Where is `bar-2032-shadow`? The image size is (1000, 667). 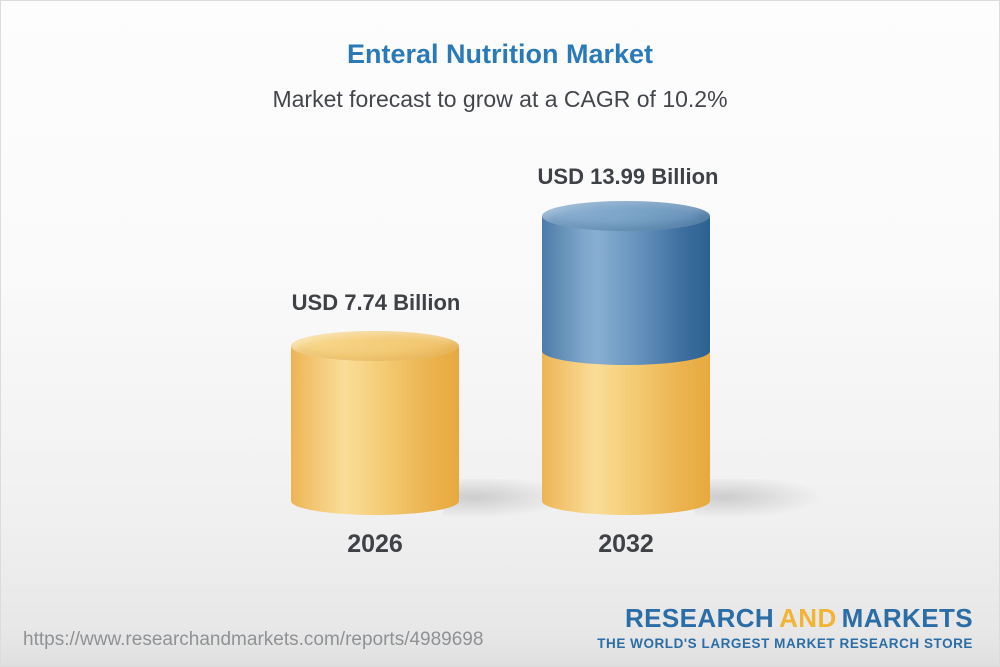 bar-2032-shadow is located at coordinates (760, 499).